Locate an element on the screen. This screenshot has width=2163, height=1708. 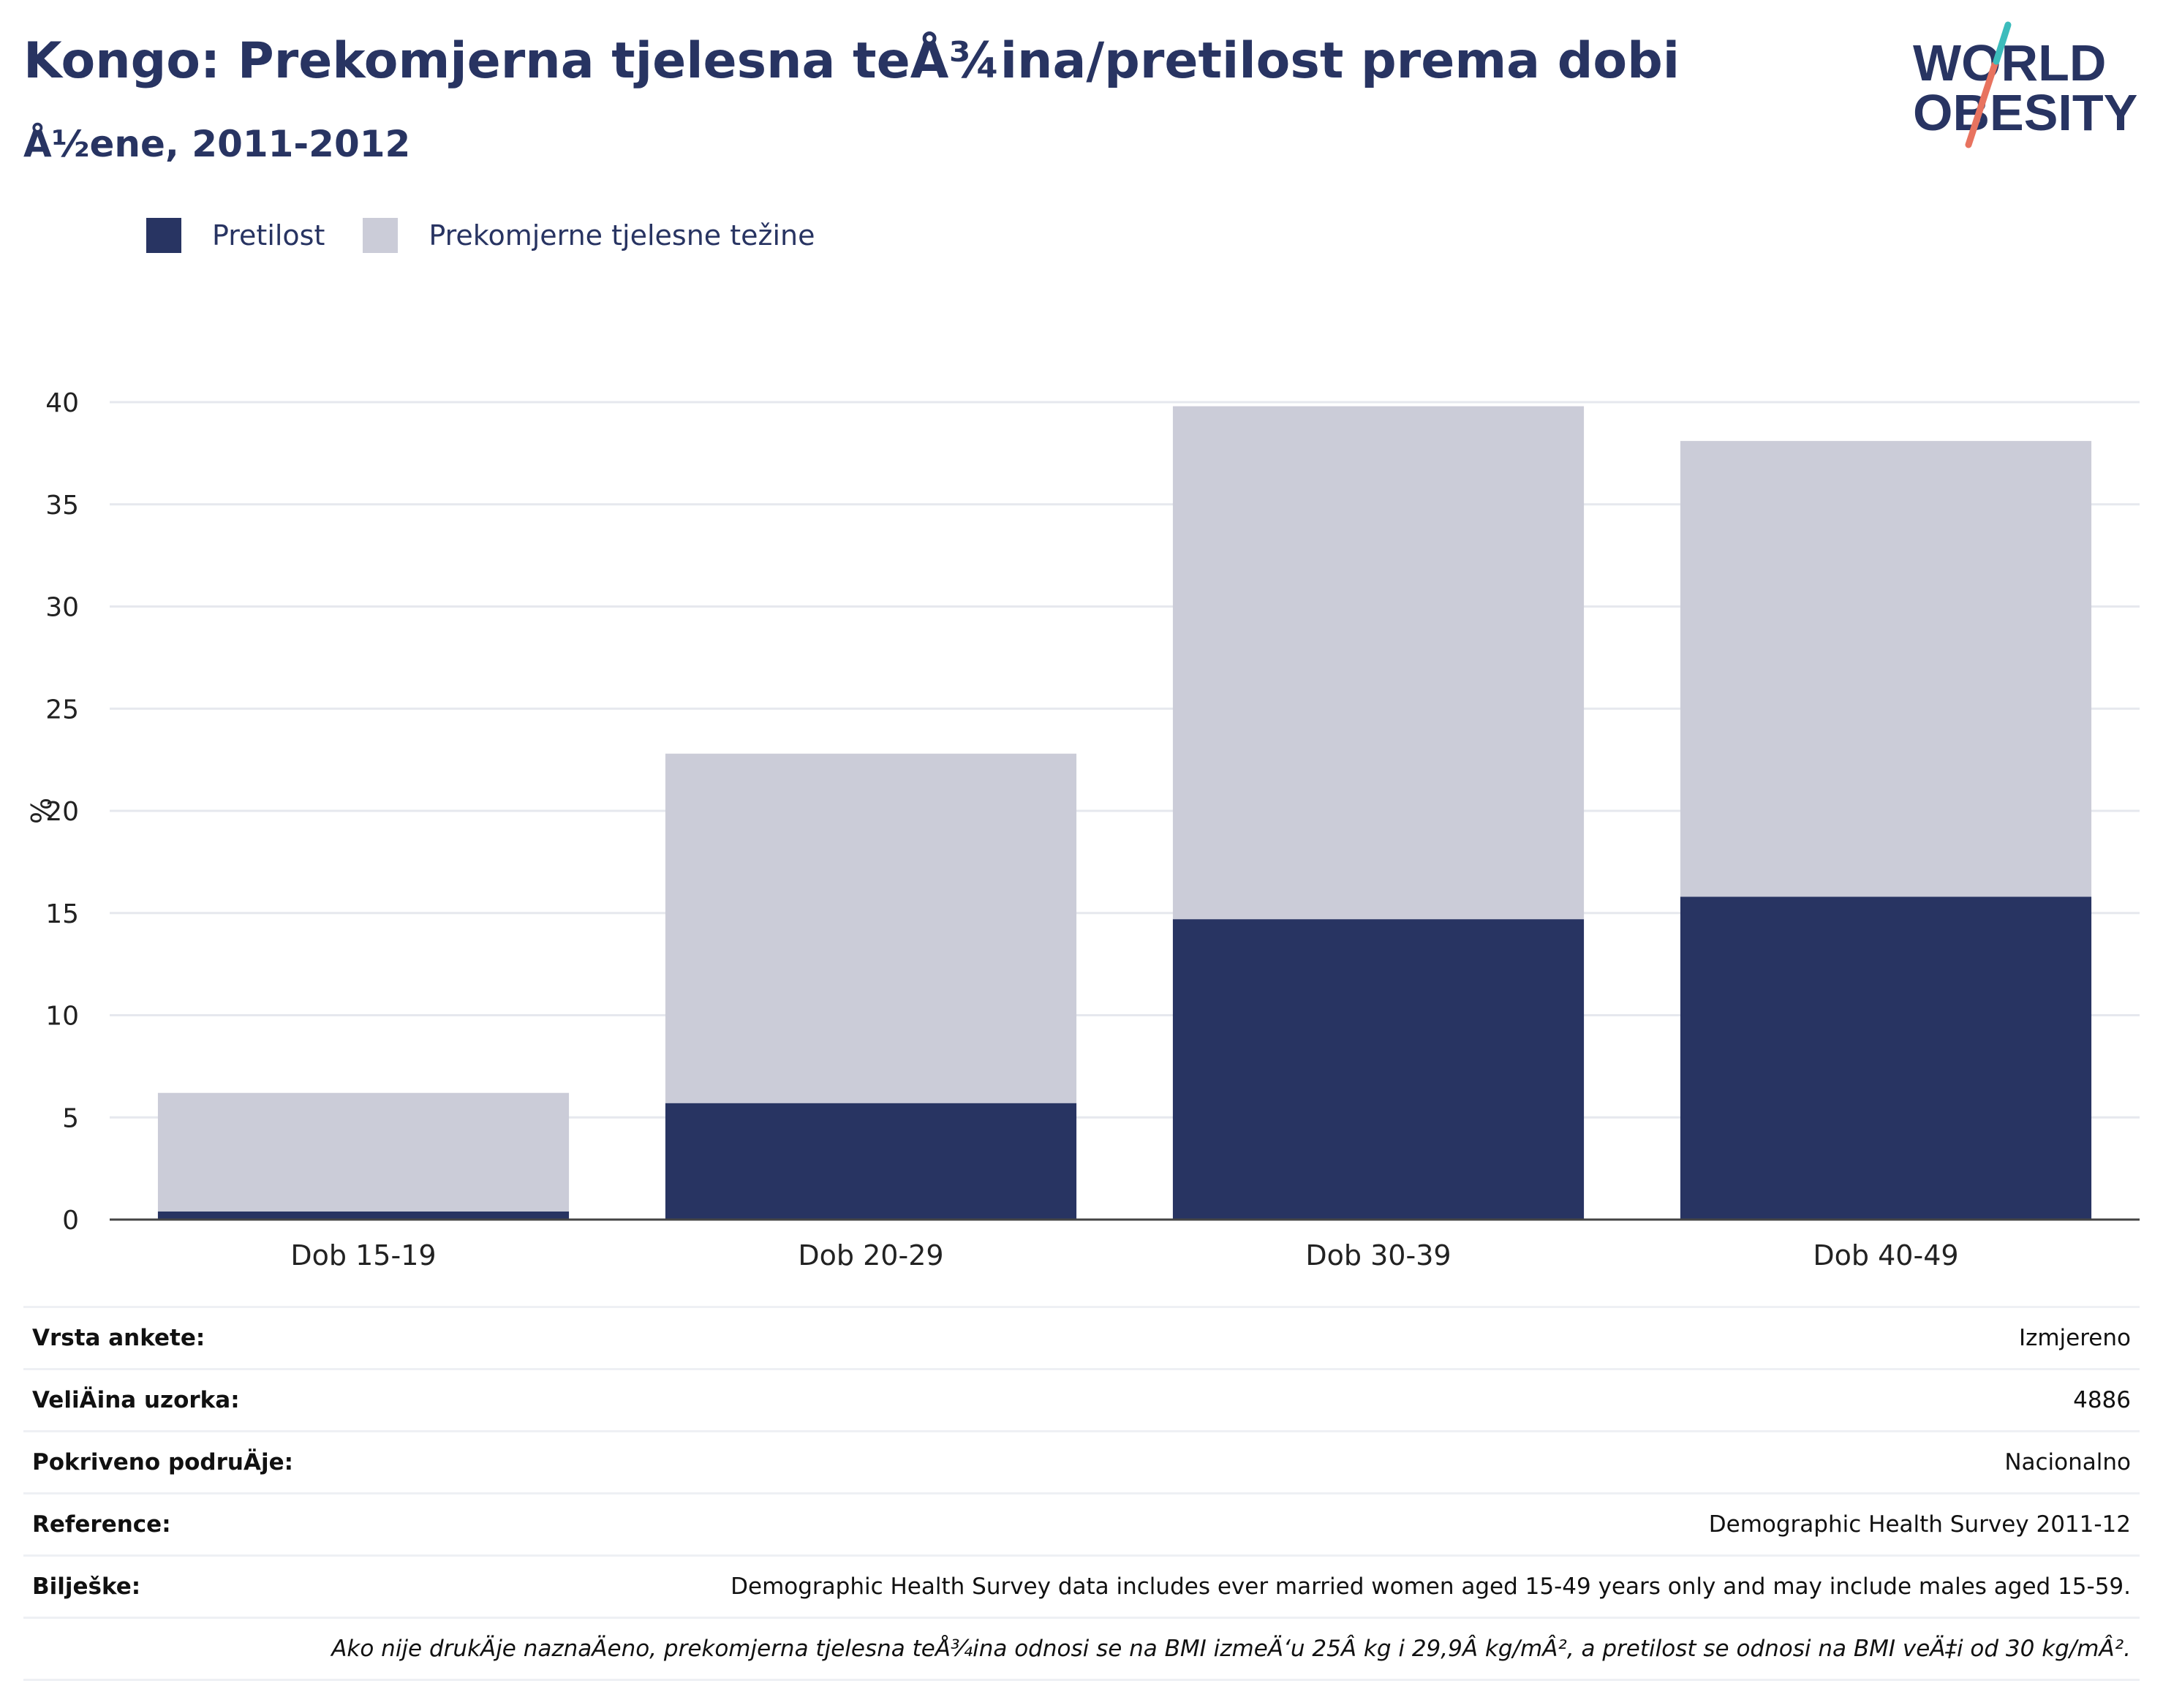
info-label-survey-type: Vrsta ankete: is located at coordinates (222, 1338).